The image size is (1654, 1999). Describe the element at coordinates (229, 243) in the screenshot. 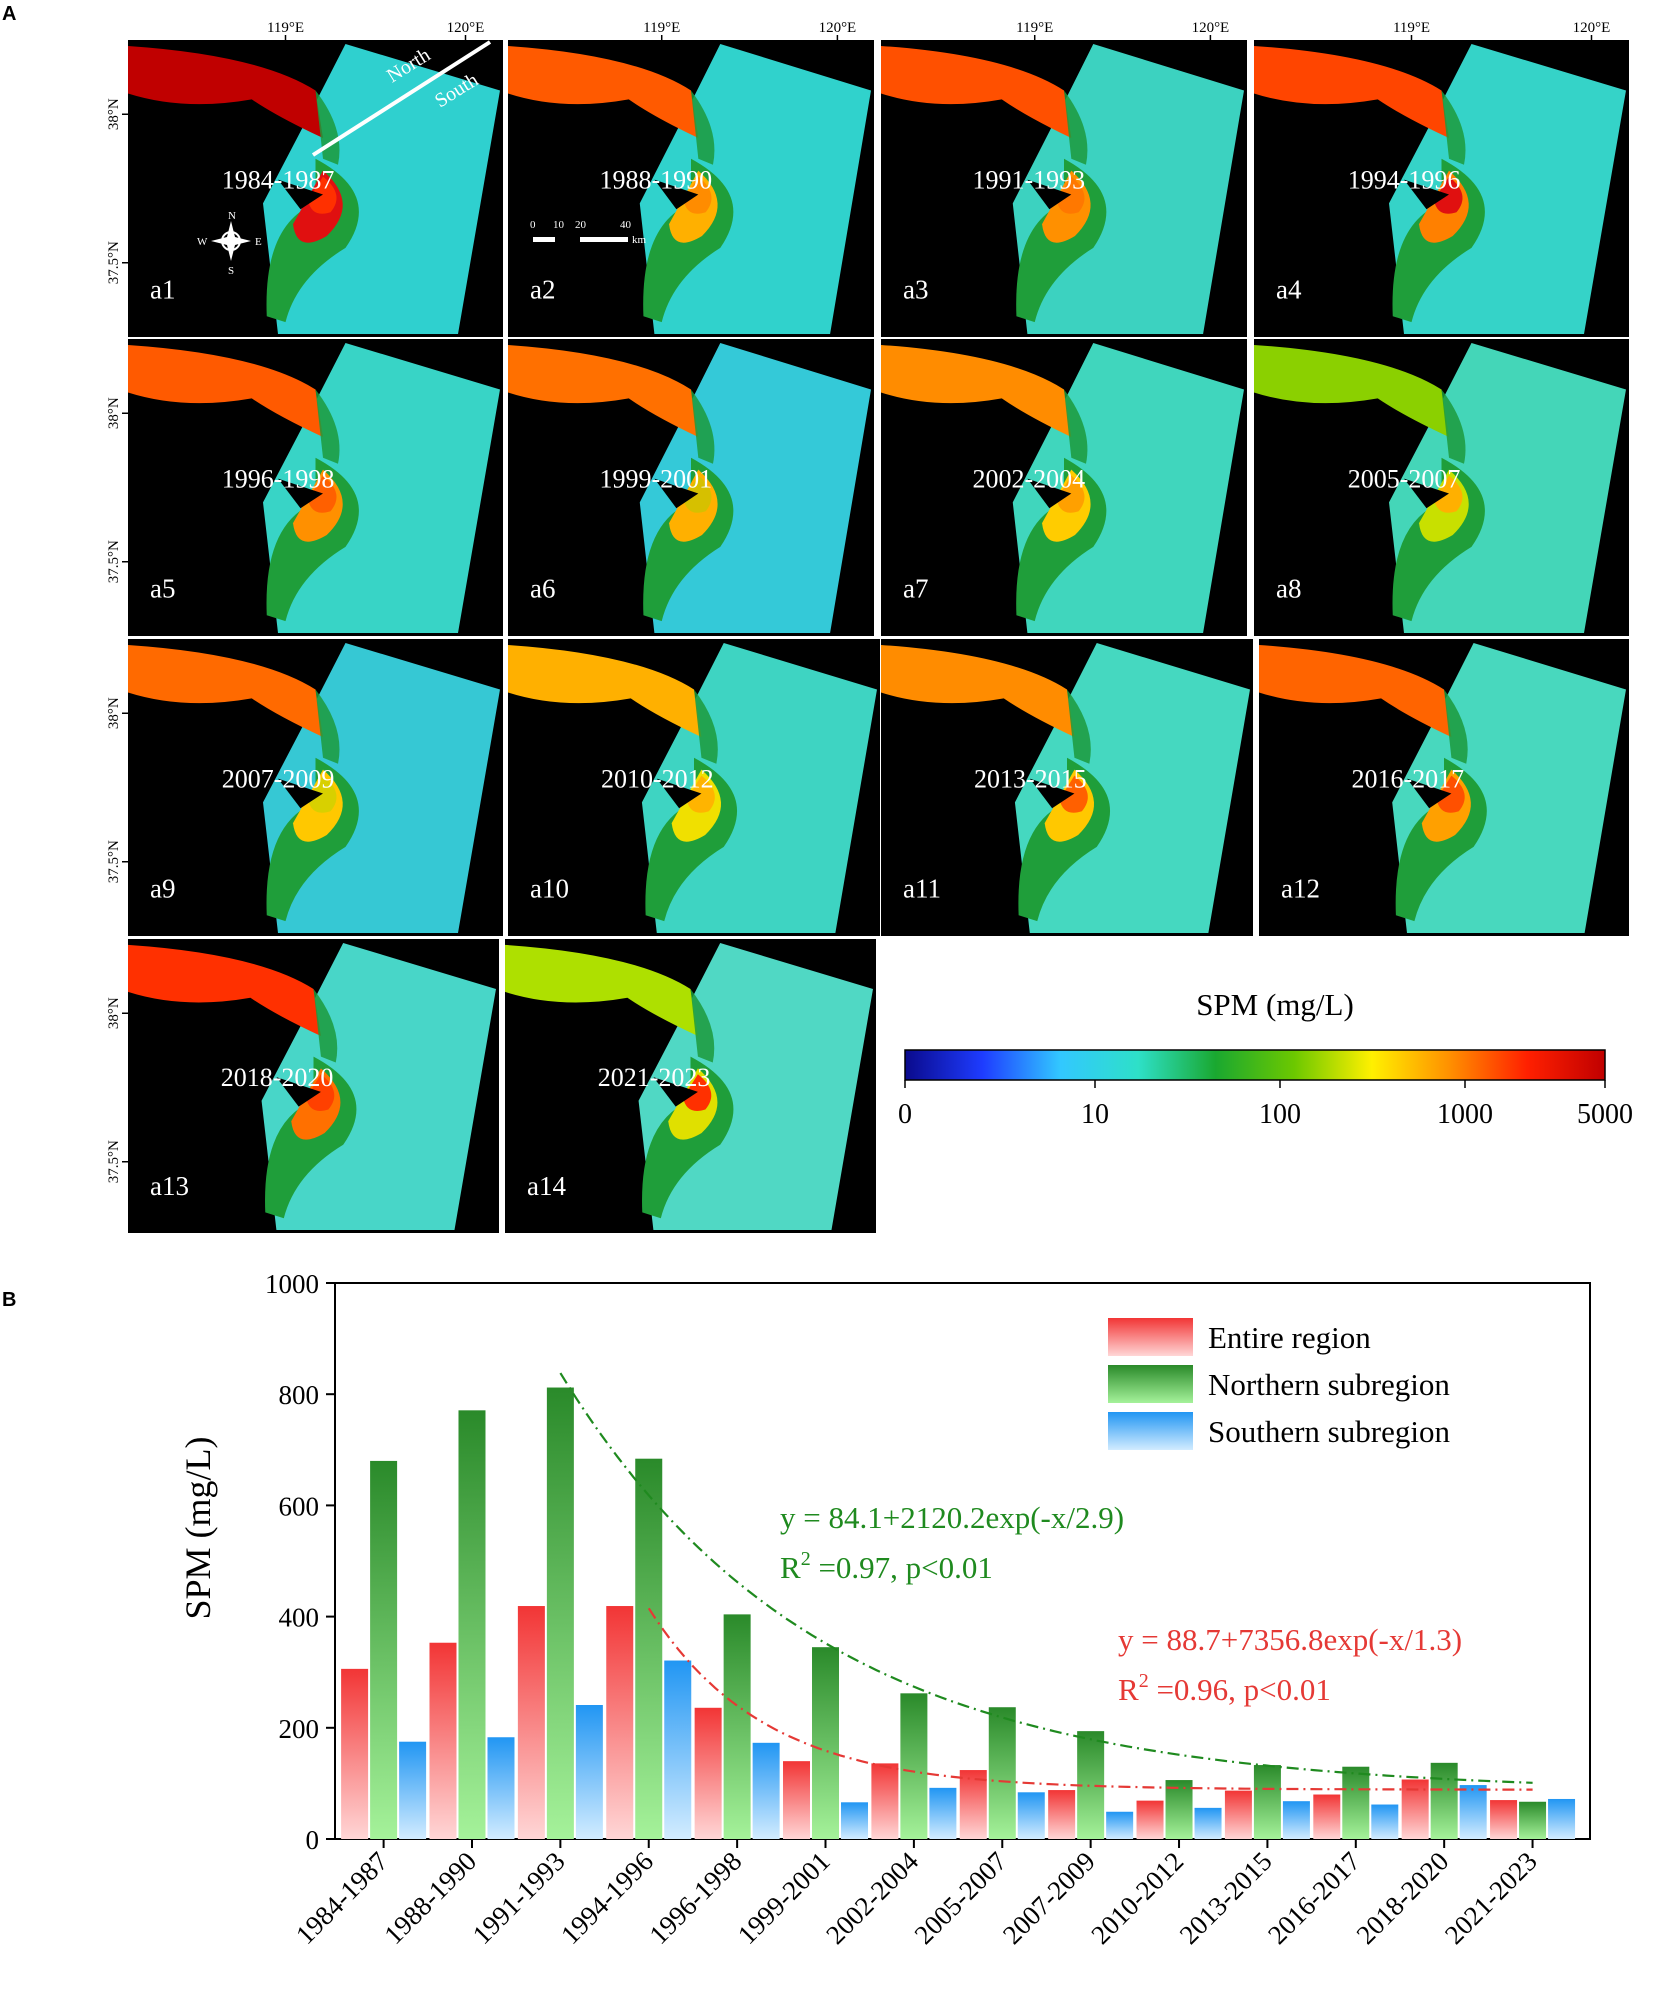

I see `compass-rose-icon: N S E W` at that location.